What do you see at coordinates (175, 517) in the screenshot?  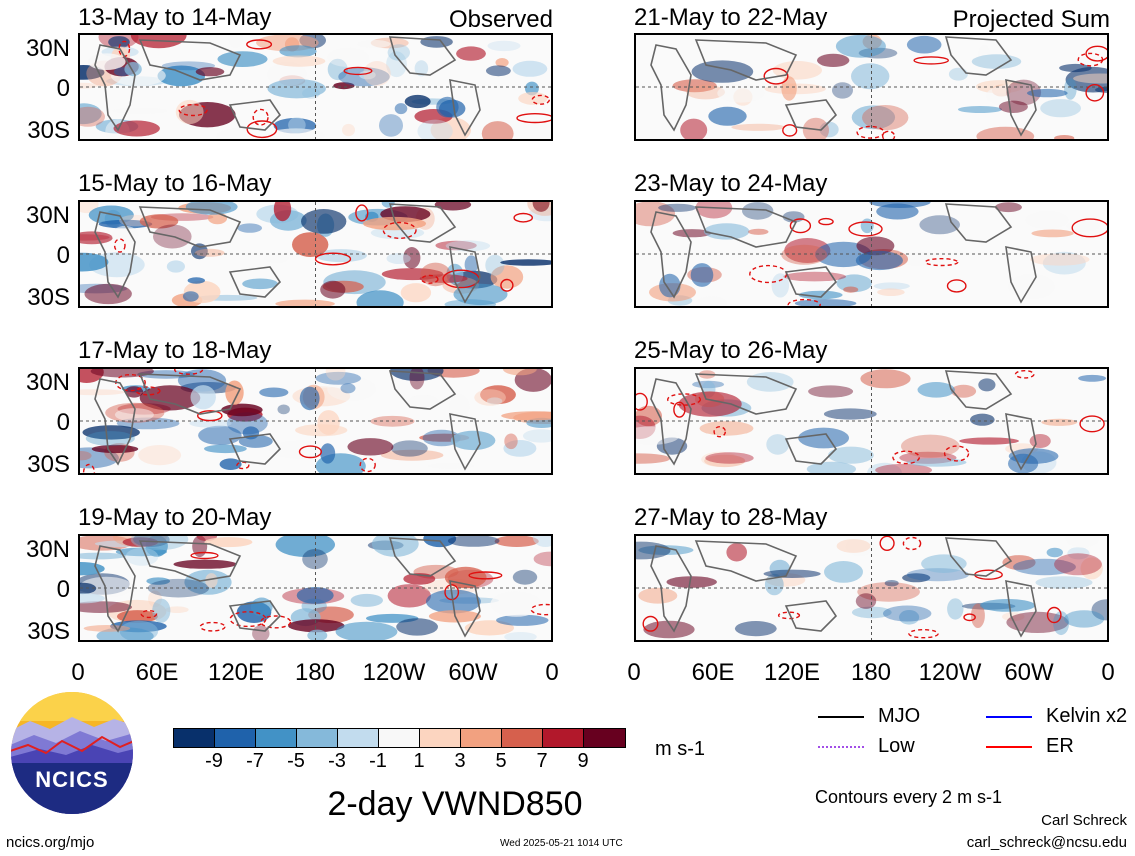 I see `panel-title: 19-May to 20-May` at bounding box center [175, 517].